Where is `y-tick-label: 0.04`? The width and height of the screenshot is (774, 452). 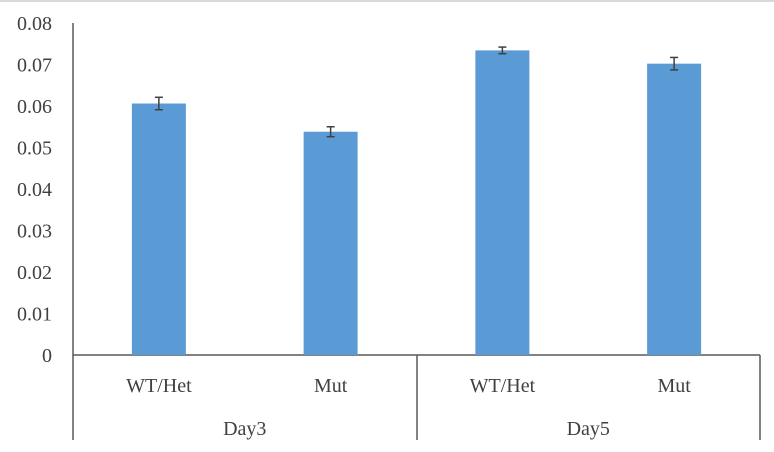 y-tick-label: 0.04 is located at coordinates (34, 190).